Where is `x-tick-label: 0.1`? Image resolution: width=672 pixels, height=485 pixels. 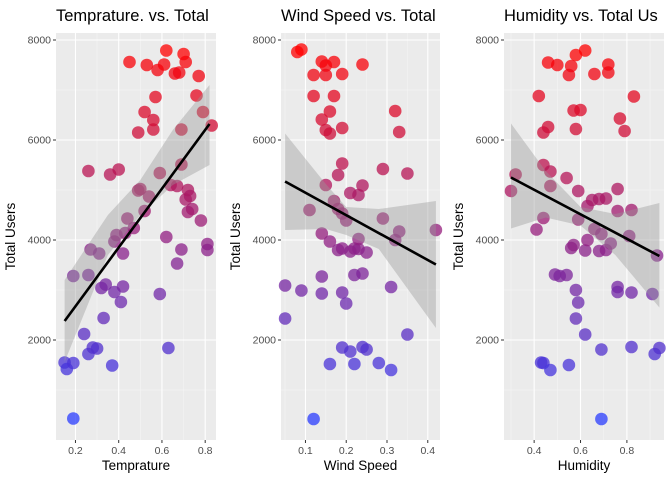 x-tick-label: 0.1 is located at coordinates (305, 451).